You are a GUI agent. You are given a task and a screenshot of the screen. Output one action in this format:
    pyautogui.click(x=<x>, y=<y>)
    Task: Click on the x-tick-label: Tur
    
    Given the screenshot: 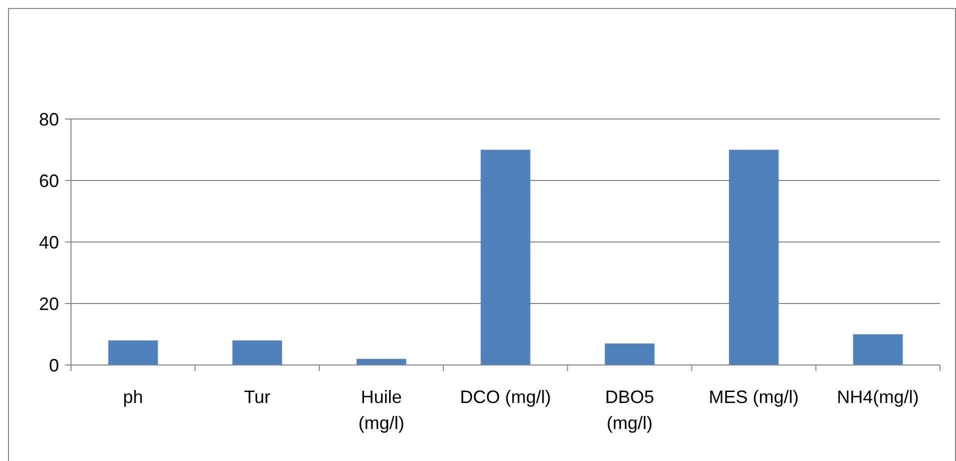 What is the action you would take?
    pyautogui.click(x=257, y=397)
    